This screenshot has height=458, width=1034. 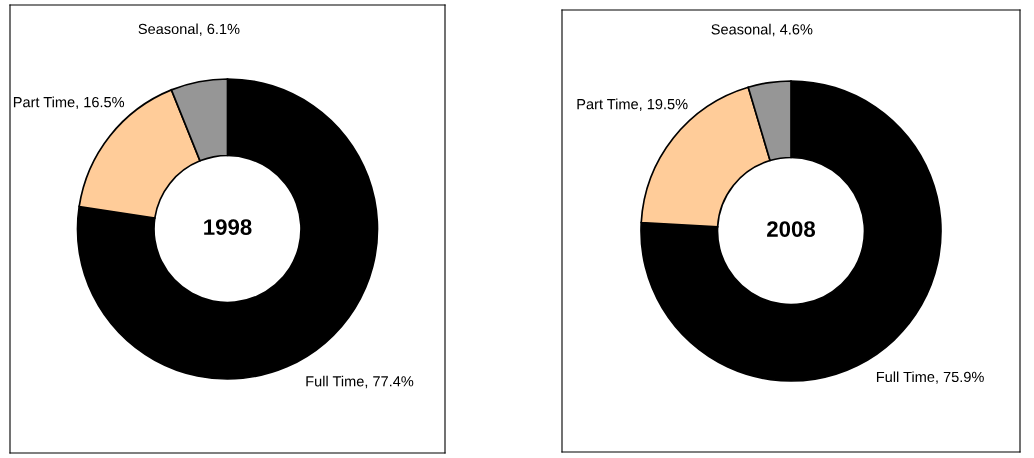 I want to click on slice-label: Full Time, 77.4%, so click(x=360, y=382).